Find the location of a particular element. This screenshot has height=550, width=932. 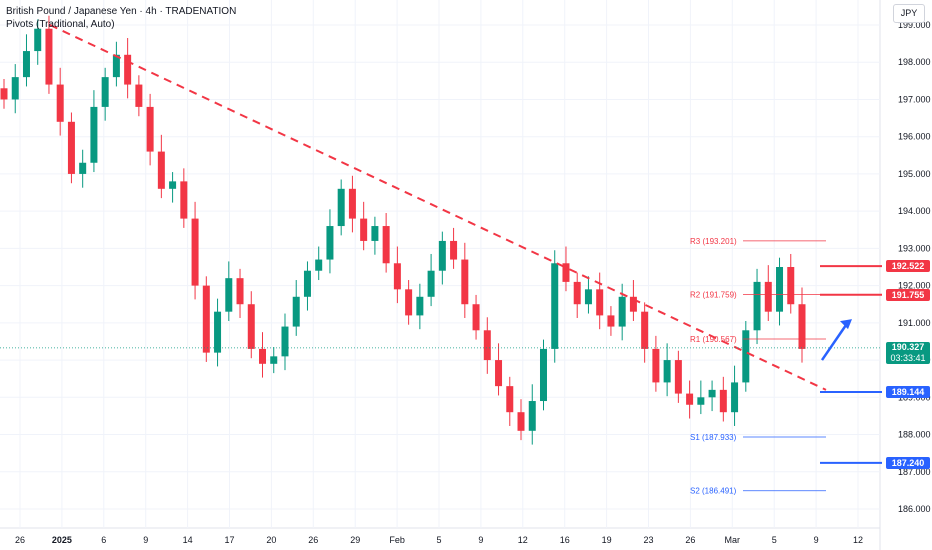

price-tag-191755: 191.755 is located at coordinates (908, 294).